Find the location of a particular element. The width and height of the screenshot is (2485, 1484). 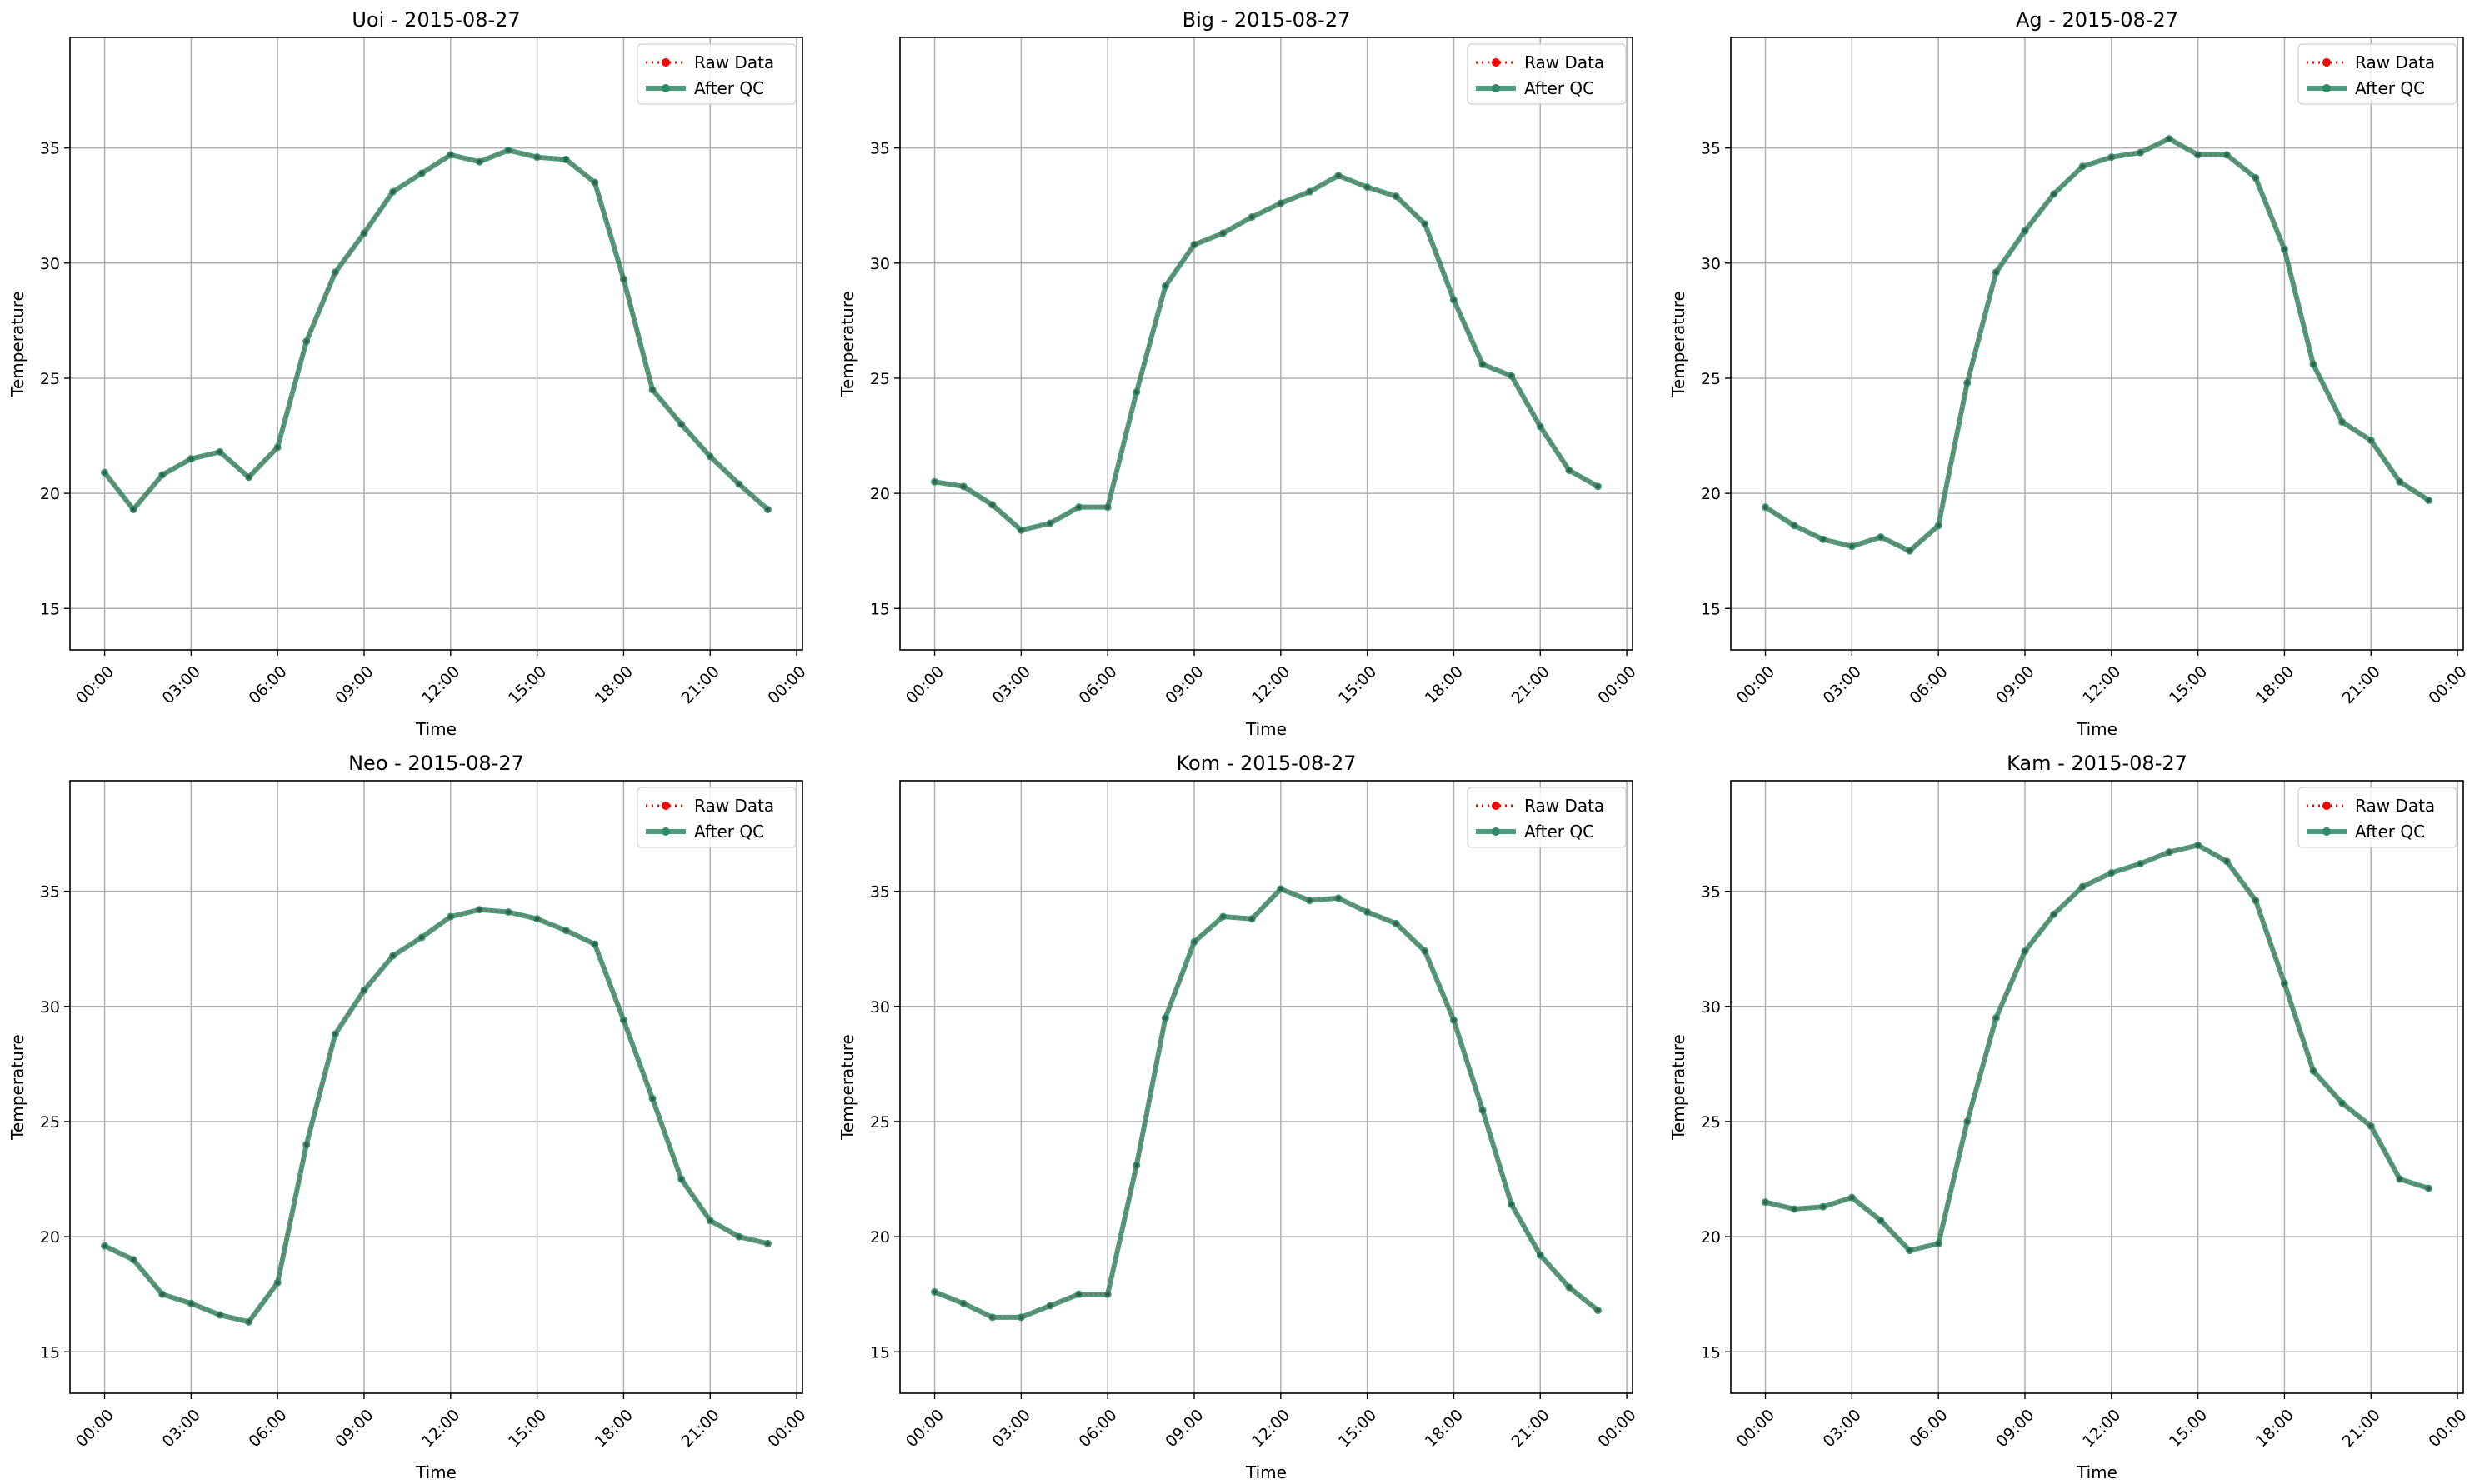

subplot-title: Big - 2015-08-27 is located at coordinates (1266, 20).